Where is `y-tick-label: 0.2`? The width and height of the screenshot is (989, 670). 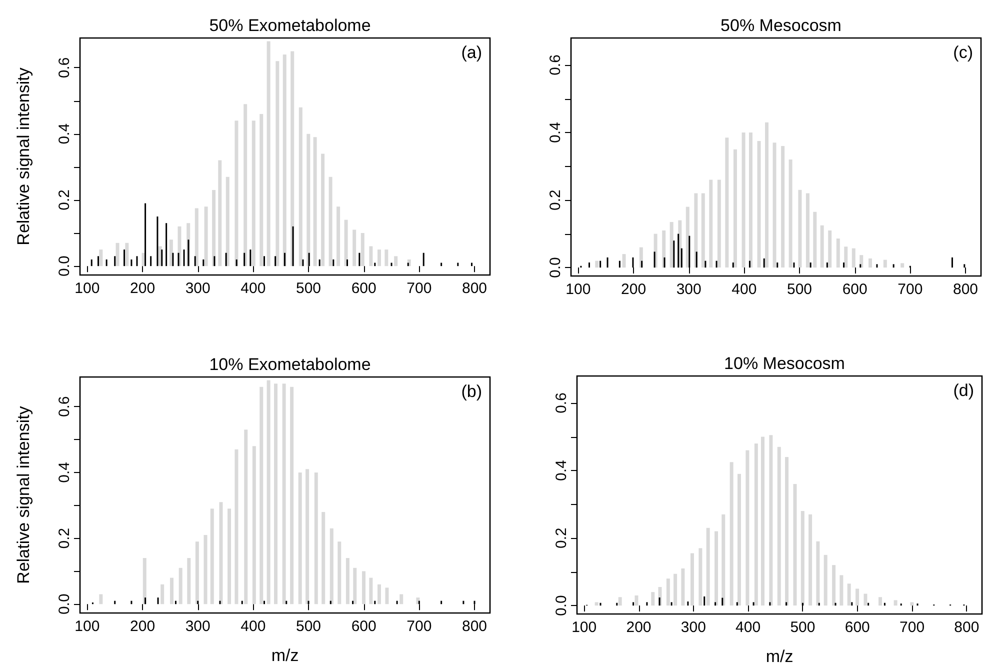
y-tick-label: 0.2 is located at coordinates (555, 200).